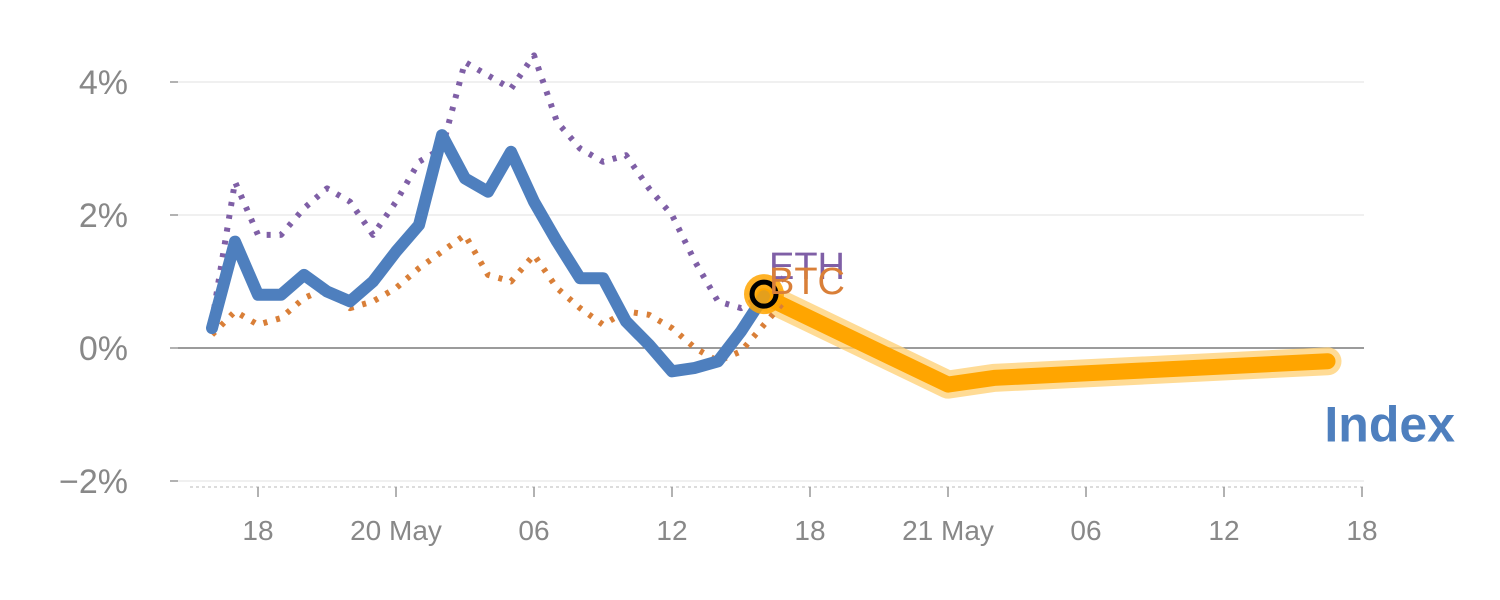  I want to click on y-tick-label: 2%, so click(103, 216).